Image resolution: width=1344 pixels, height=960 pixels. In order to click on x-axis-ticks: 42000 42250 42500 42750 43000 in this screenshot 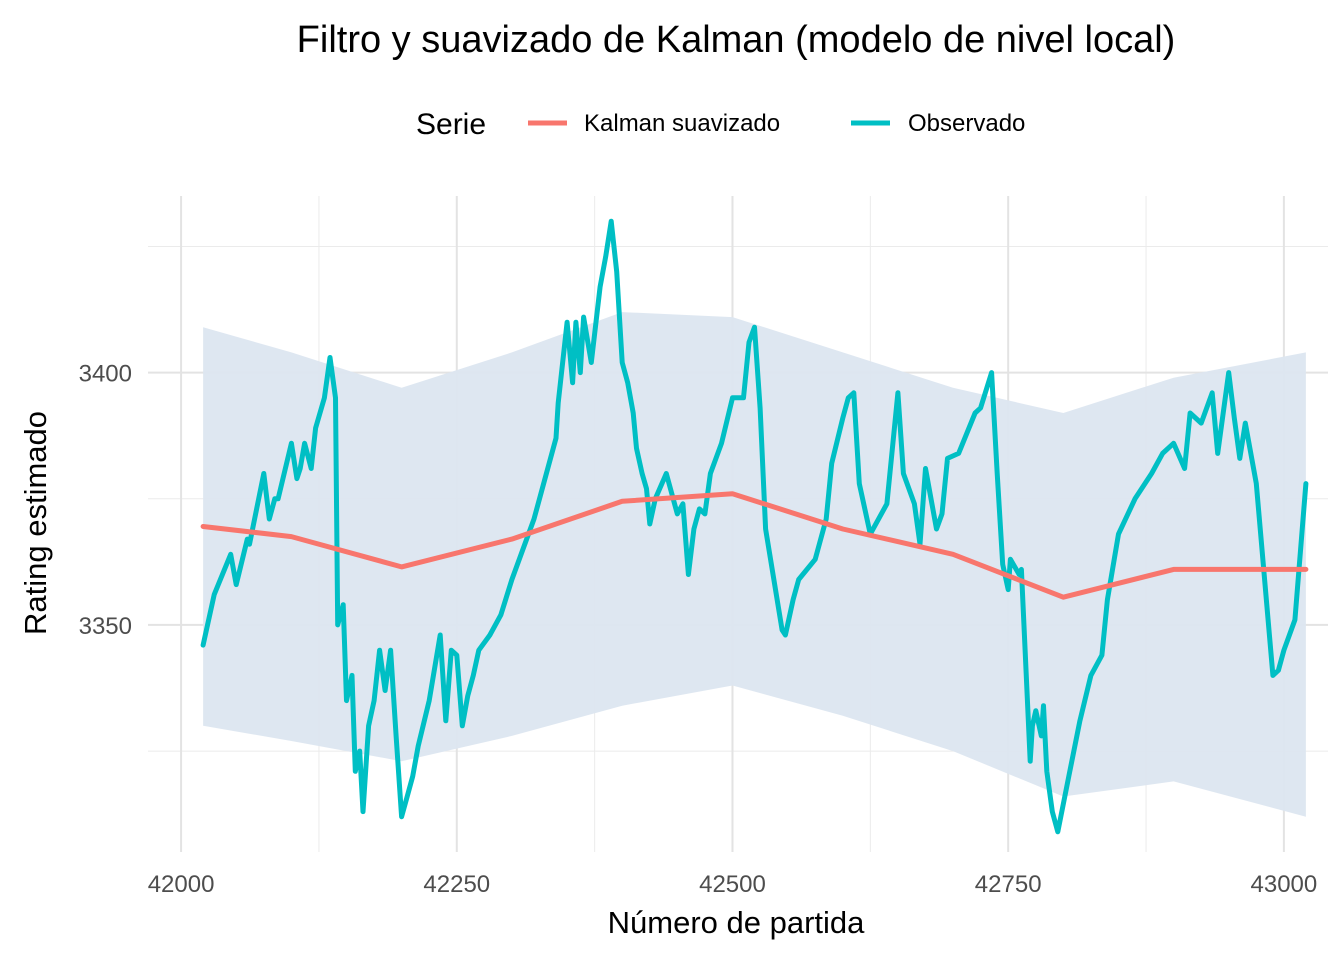, I will do `click(733, 884)`.